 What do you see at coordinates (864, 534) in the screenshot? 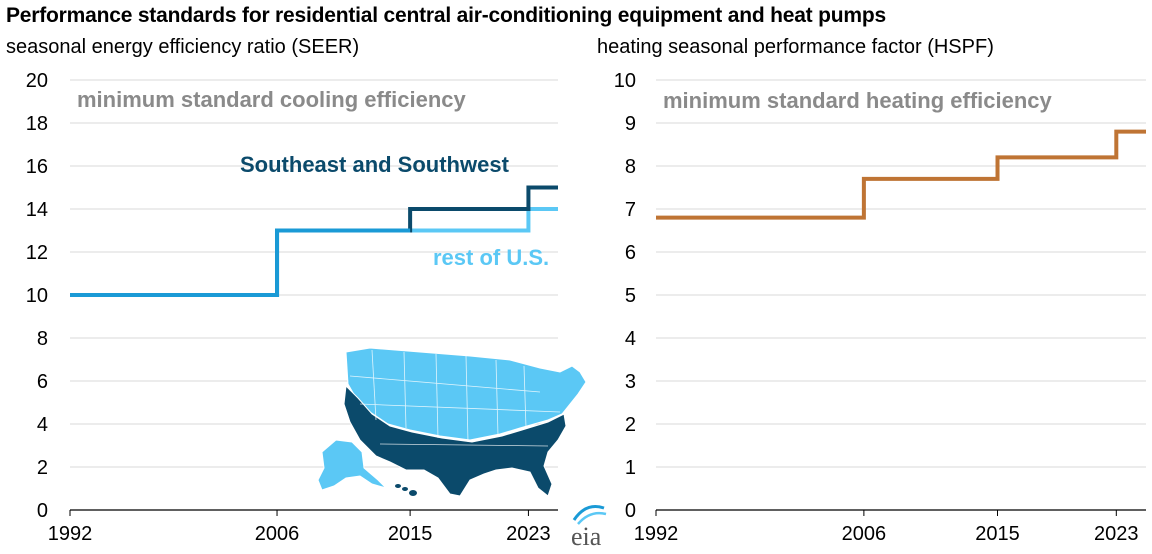
I see `right-x-tick-label: 2006` at bounding box center [864, 534].